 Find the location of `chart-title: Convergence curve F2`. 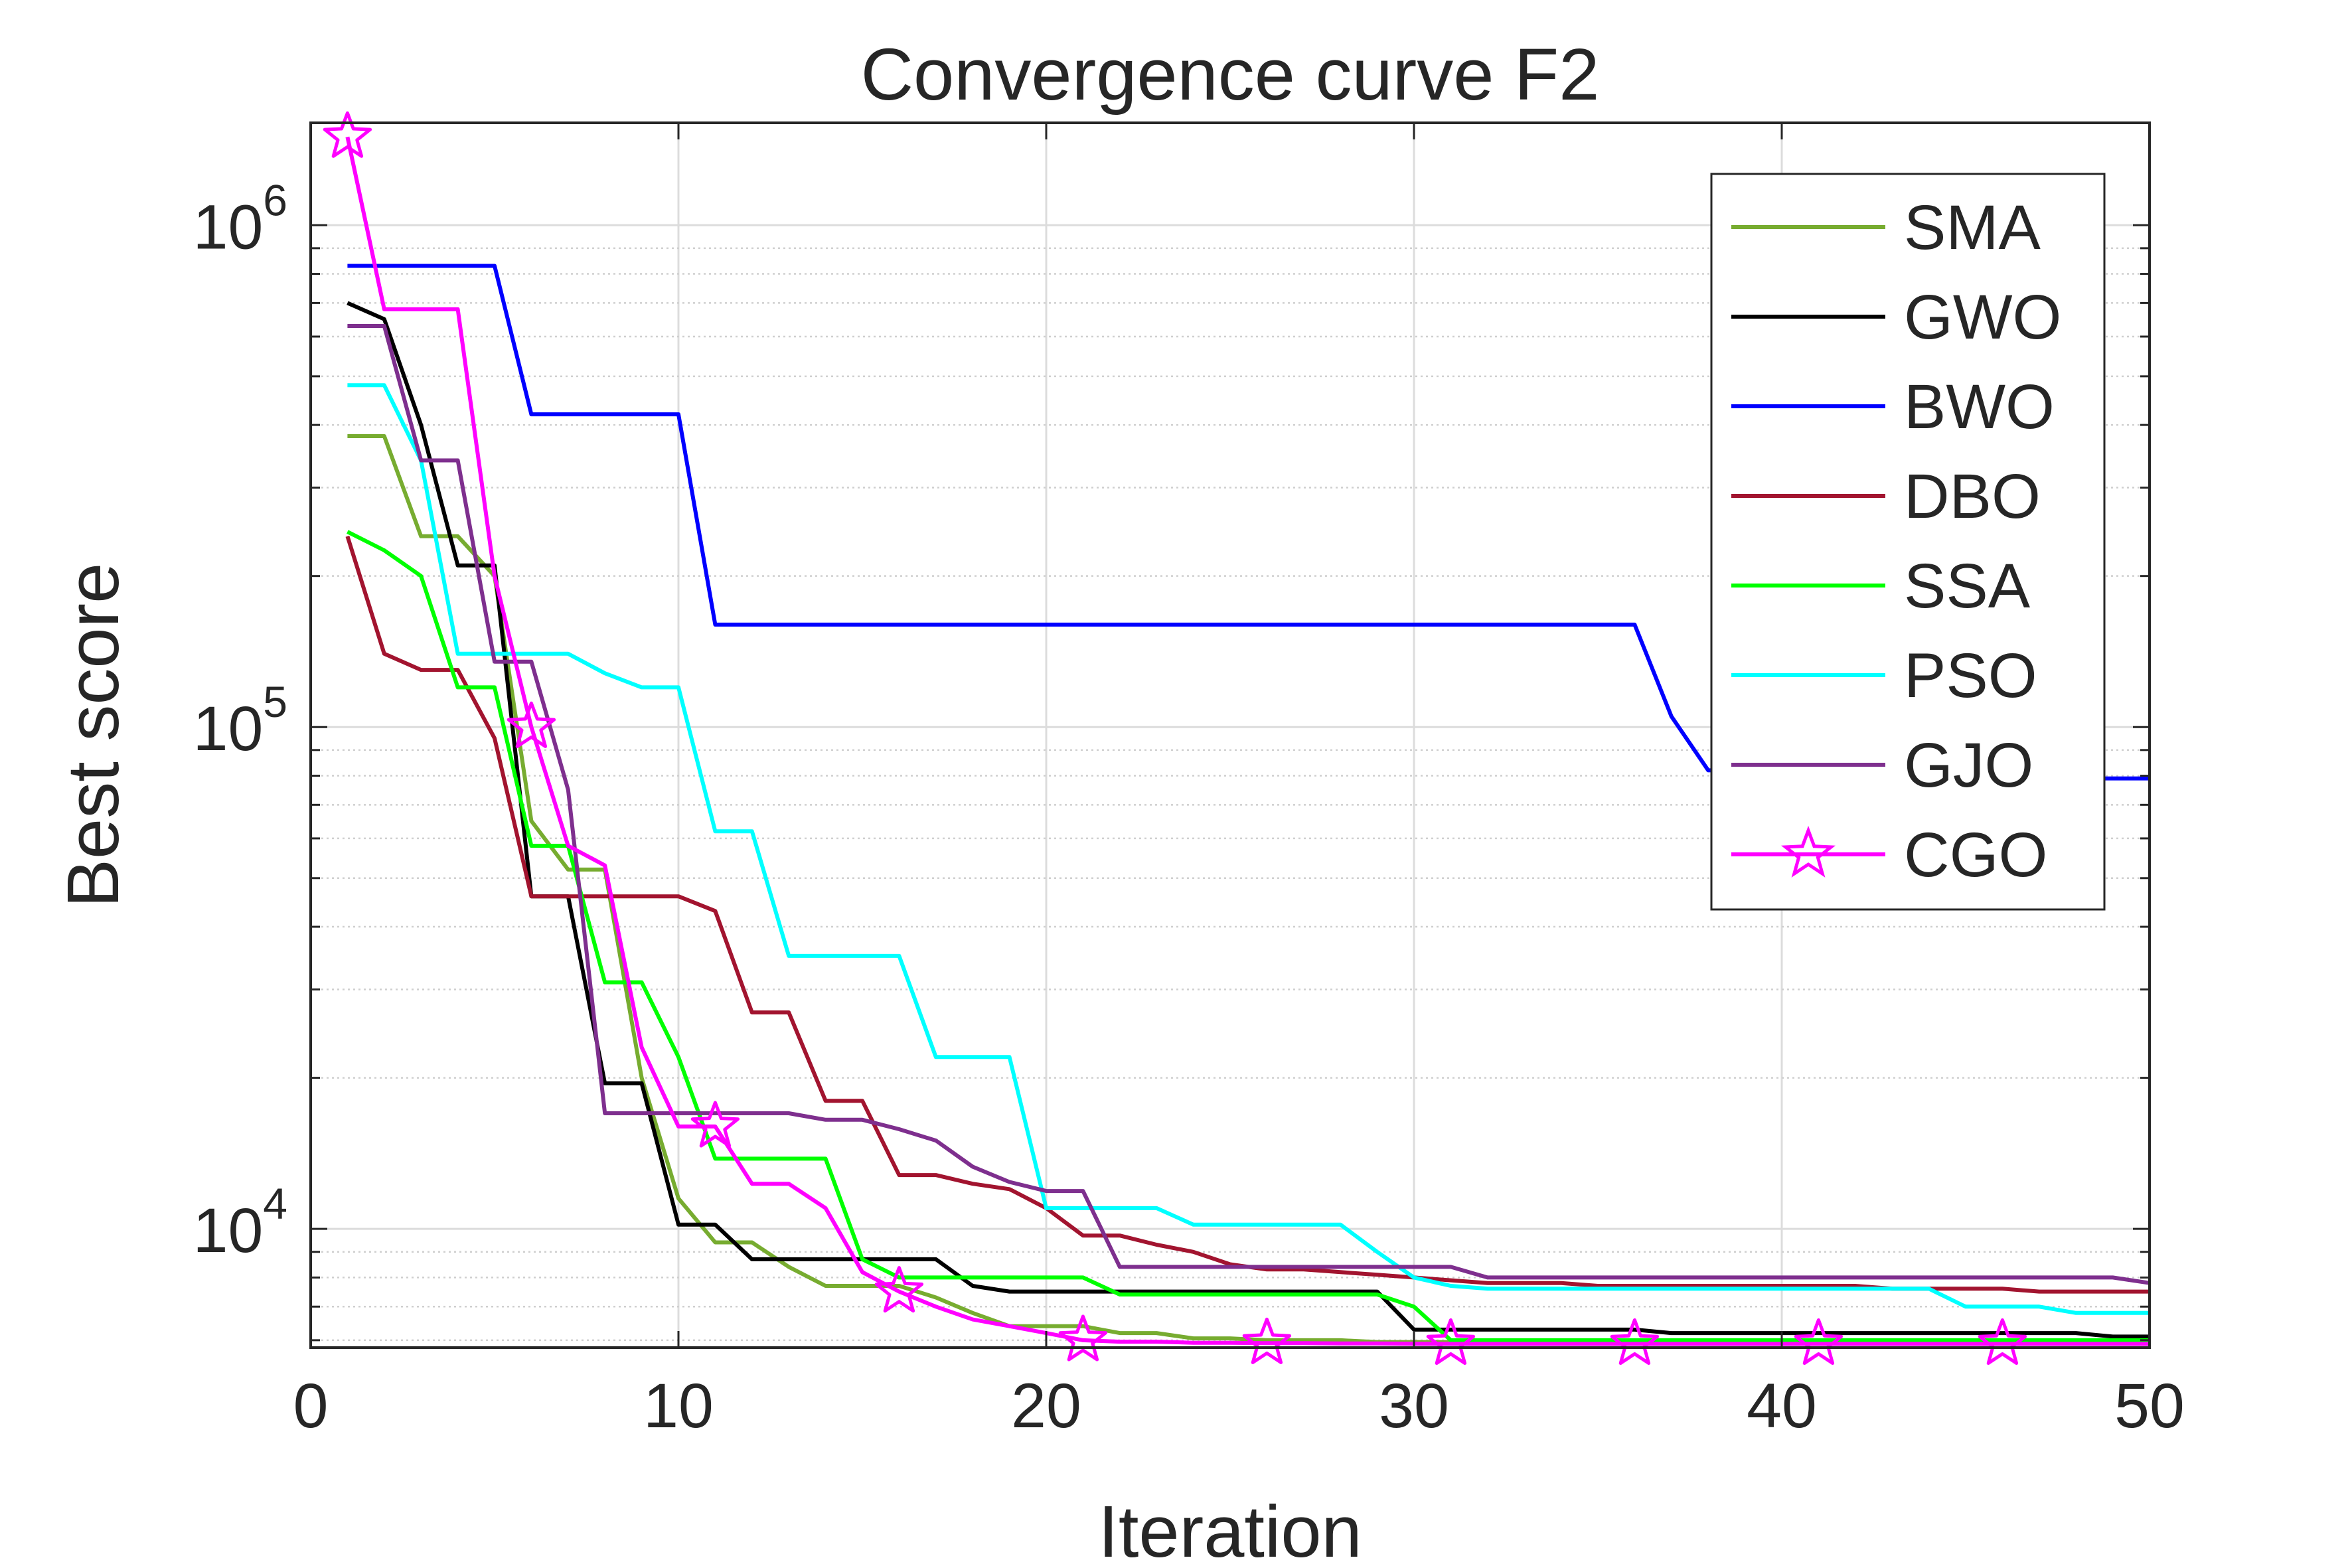

chart-title: Convergence curve F2 is located at coordinates (1230, 75).